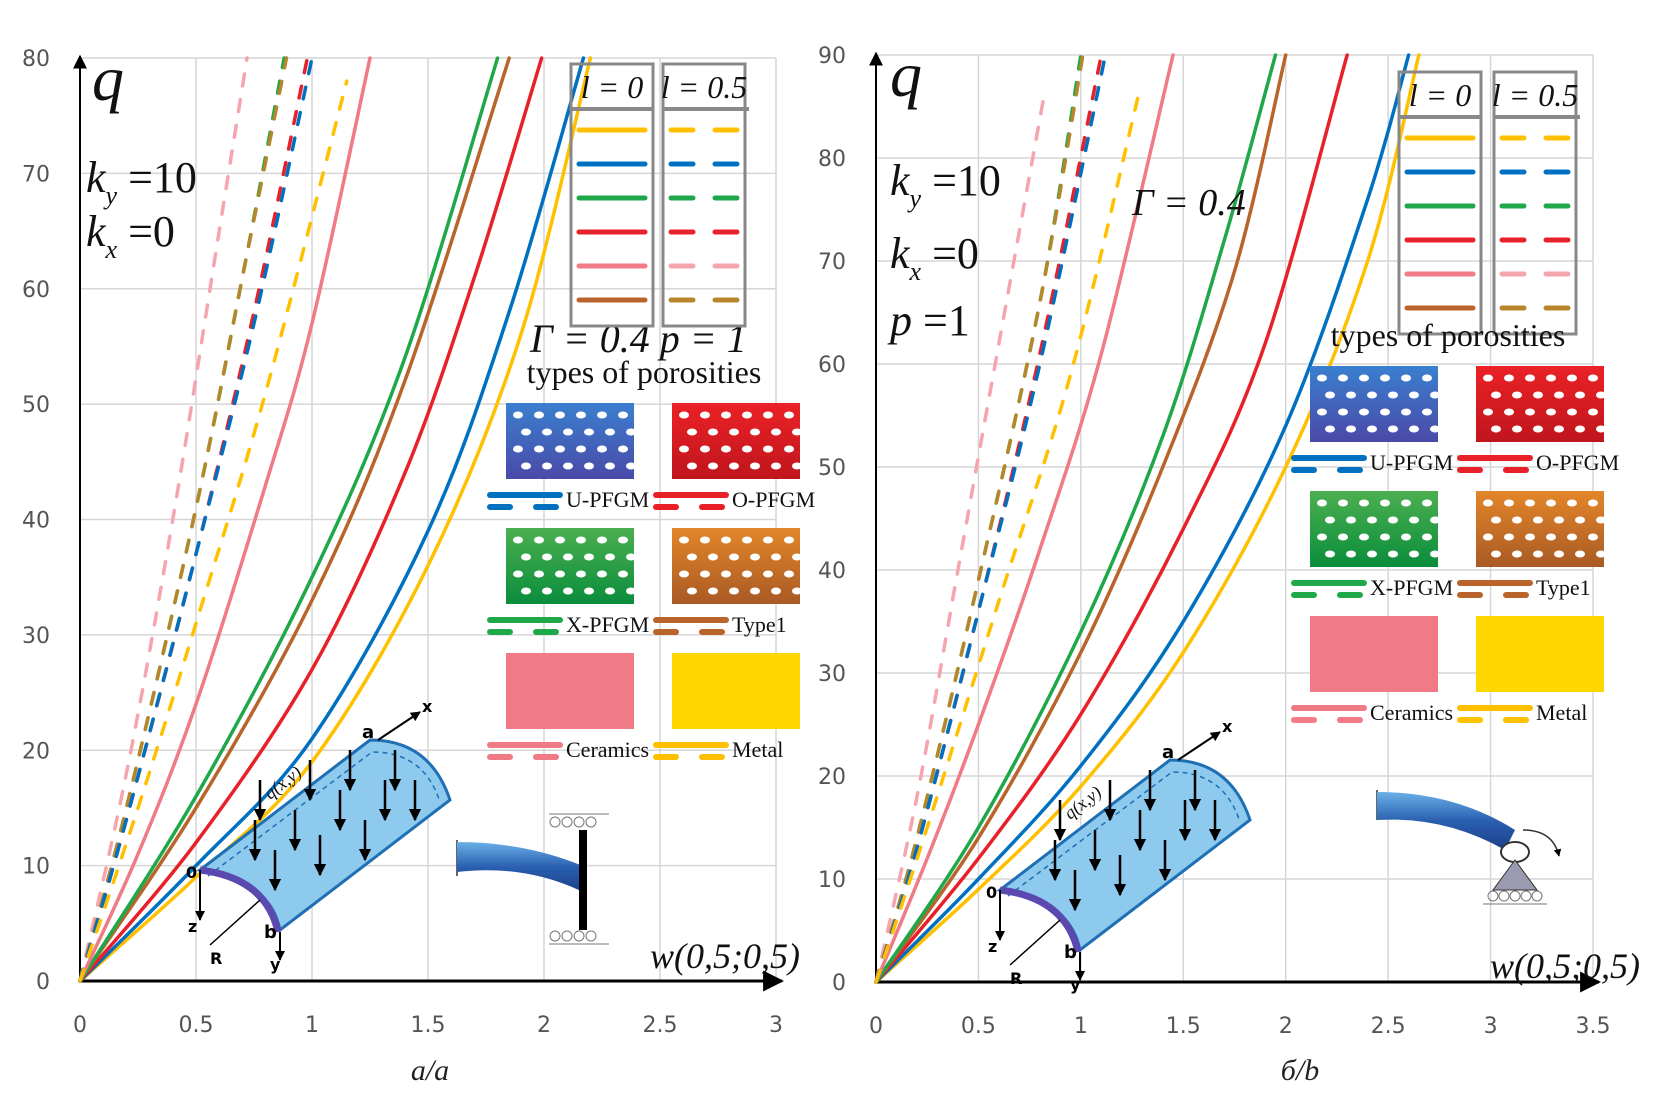  What do you see at coordinates (992, 946) in the screenshot?
I see `diagram-label-z: z` at bounding box center [992, 946].